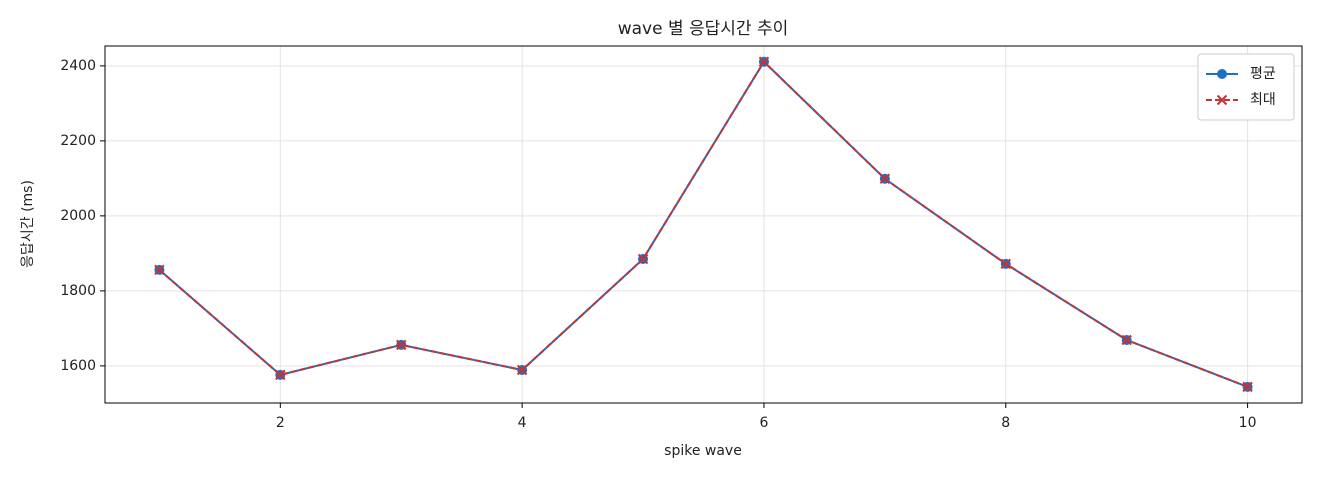 The image size is (1320, 484). Describe the element at coordinates (280, 423) in the screenshot. I see `x-tick-label: 2` at that location.